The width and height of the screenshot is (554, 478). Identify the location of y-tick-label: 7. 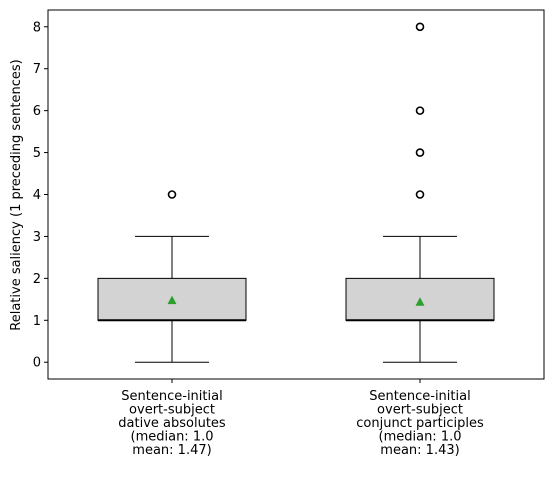
(37, 69).